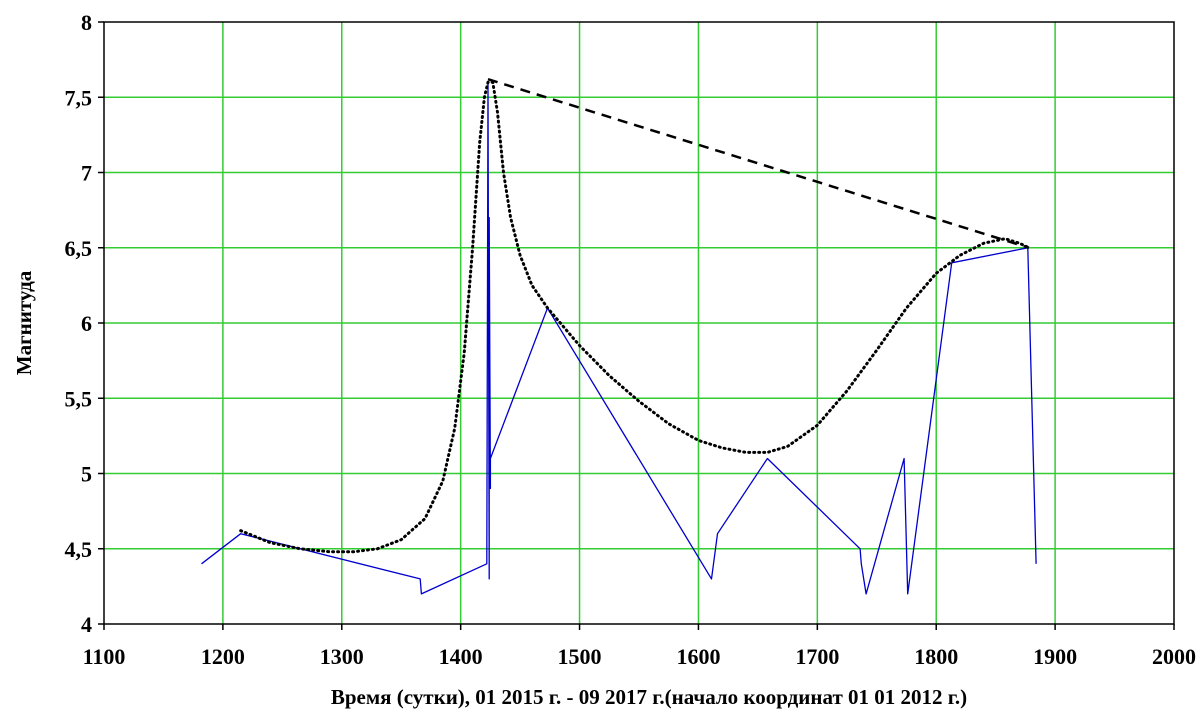 The height and width of the screenshot is (717, 1203). What do you see at coordinates (86, 624) in the screenshot?
I see `y-tick-label: 4` at bounding box center [86, 624].